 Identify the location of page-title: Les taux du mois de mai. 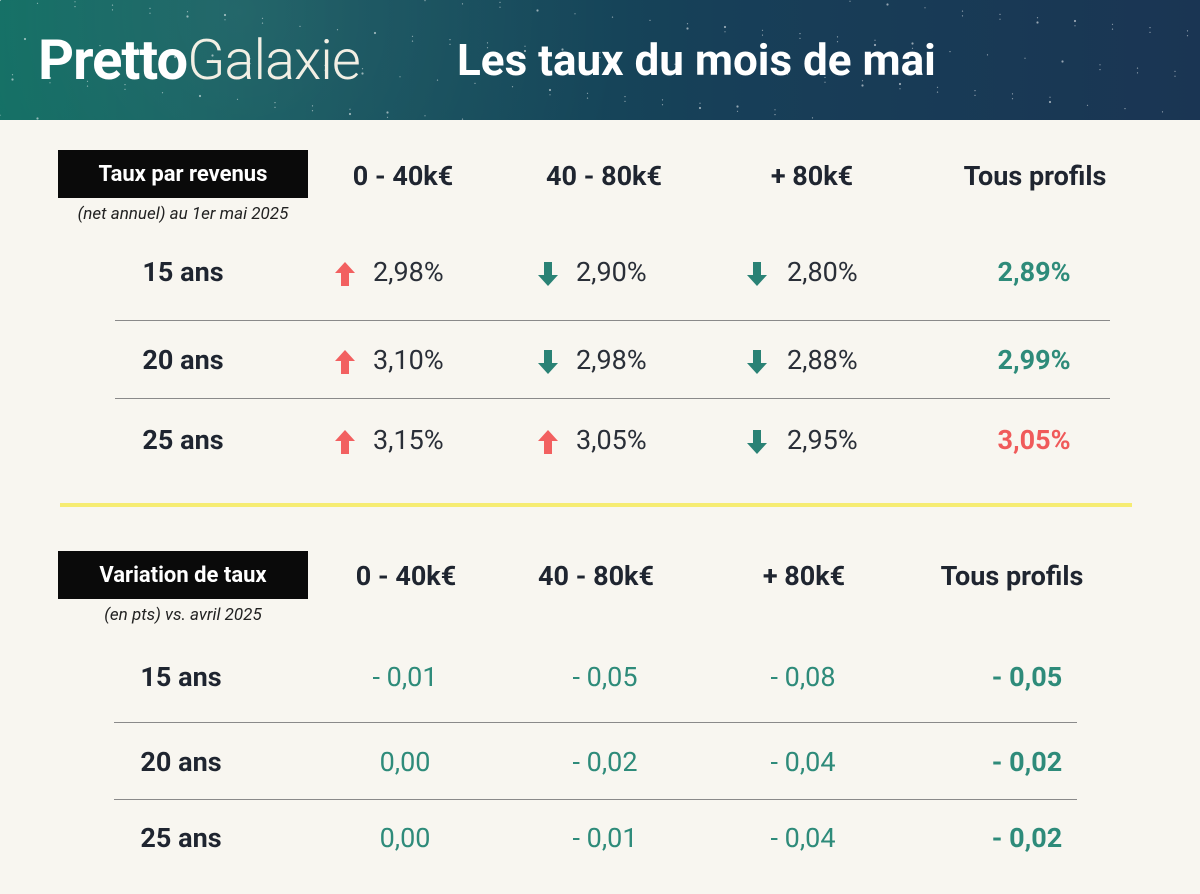
(696, 60).